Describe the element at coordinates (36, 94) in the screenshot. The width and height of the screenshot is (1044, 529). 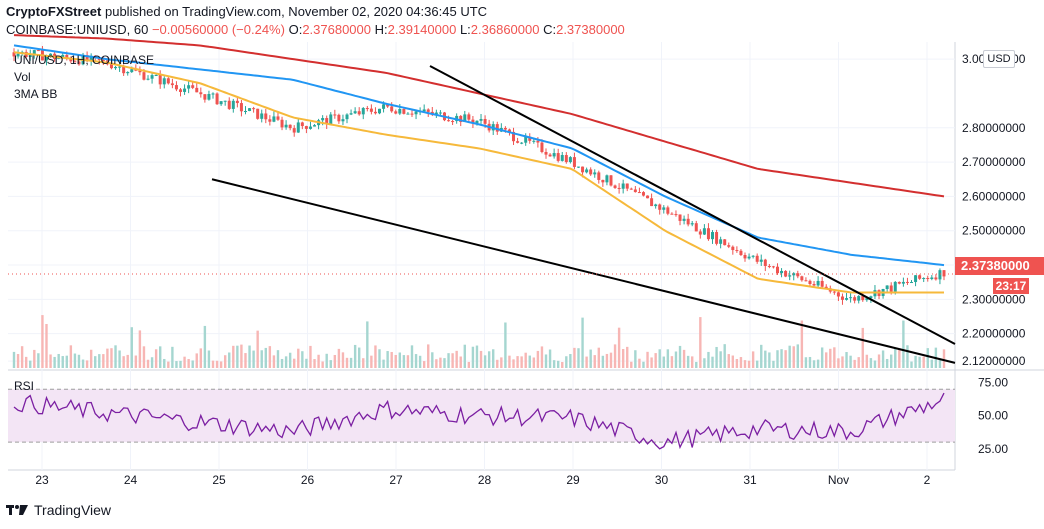
I see `legend-bb: 3MA BB` at that location.